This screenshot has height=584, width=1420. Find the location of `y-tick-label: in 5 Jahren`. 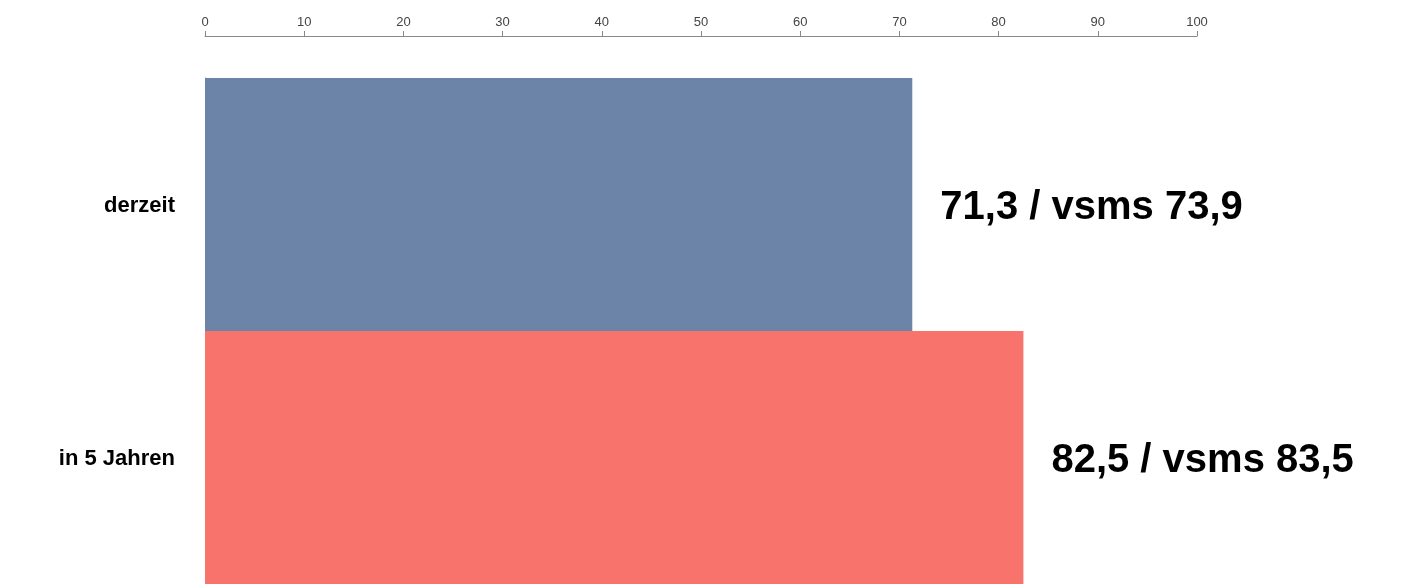

y-tick-label: in 5 Jahren is located at coordinates (116, 457).